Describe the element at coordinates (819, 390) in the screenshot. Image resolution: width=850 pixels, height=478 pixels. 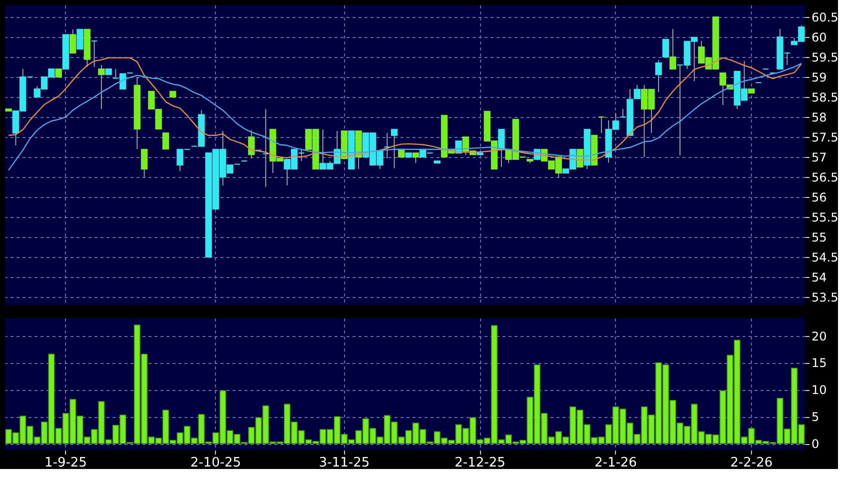
I see `y-tick-label: 10` at that location.